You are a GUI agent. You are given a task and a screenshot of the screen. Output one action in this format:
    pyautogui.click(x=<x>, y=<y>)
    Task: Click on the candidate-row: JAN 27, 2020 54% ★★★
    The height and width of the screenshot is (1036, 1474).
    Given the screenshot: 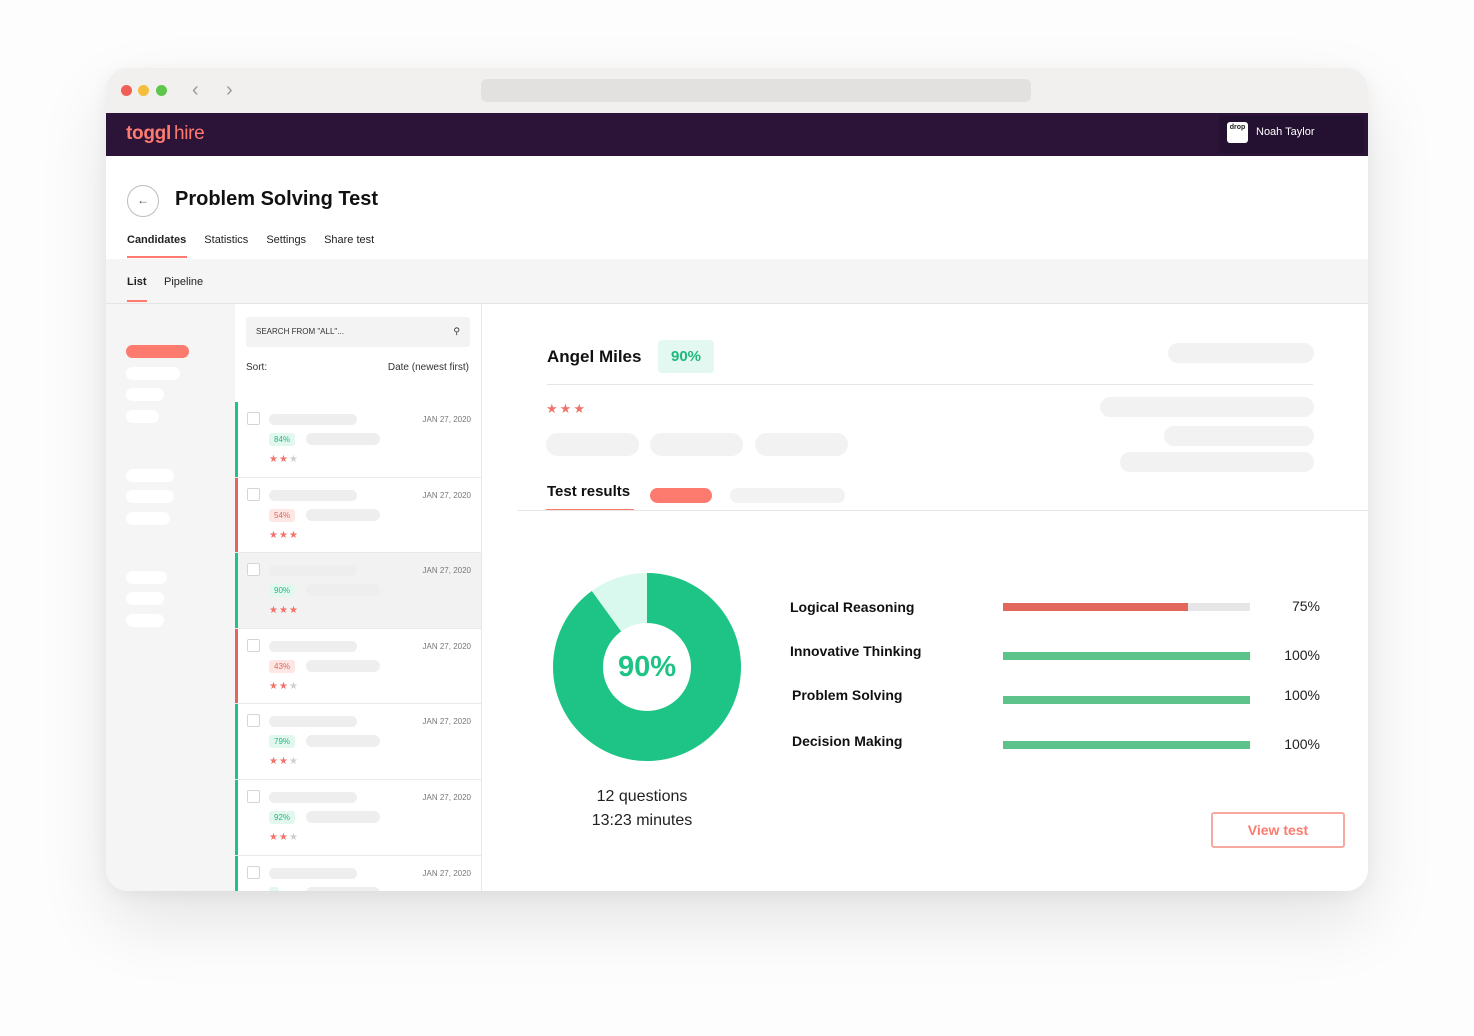 What is the action you would take?
    pyautogui.click(x=358, y=515)
    